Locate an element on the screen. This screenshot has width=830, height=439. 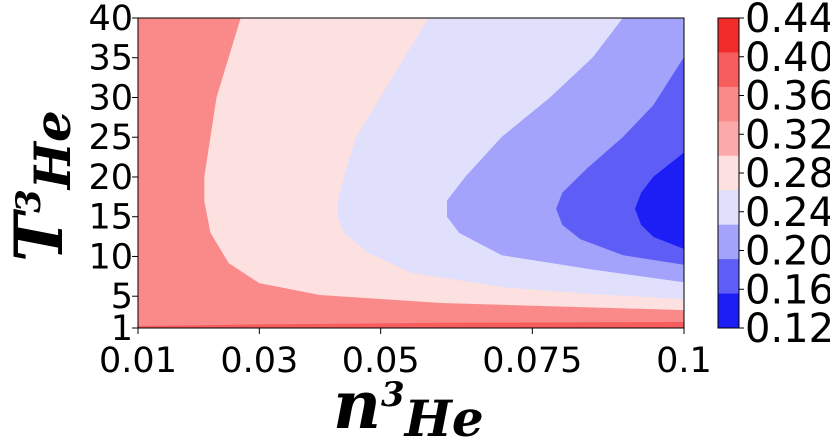
y-tick-label: 10 is located at coordinates (110, 257).